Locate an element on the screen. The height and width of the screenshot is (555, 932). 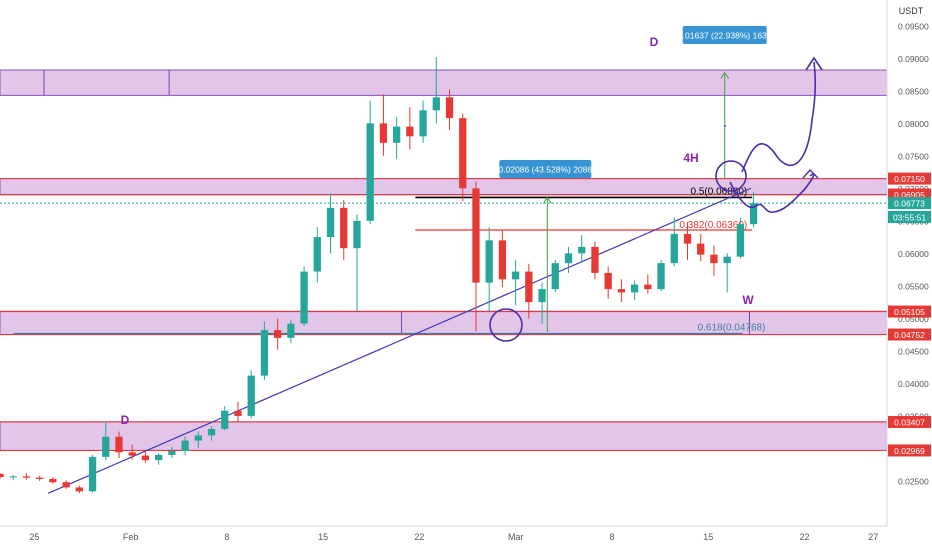
time-axis-background is located at coordinates (466, 538).